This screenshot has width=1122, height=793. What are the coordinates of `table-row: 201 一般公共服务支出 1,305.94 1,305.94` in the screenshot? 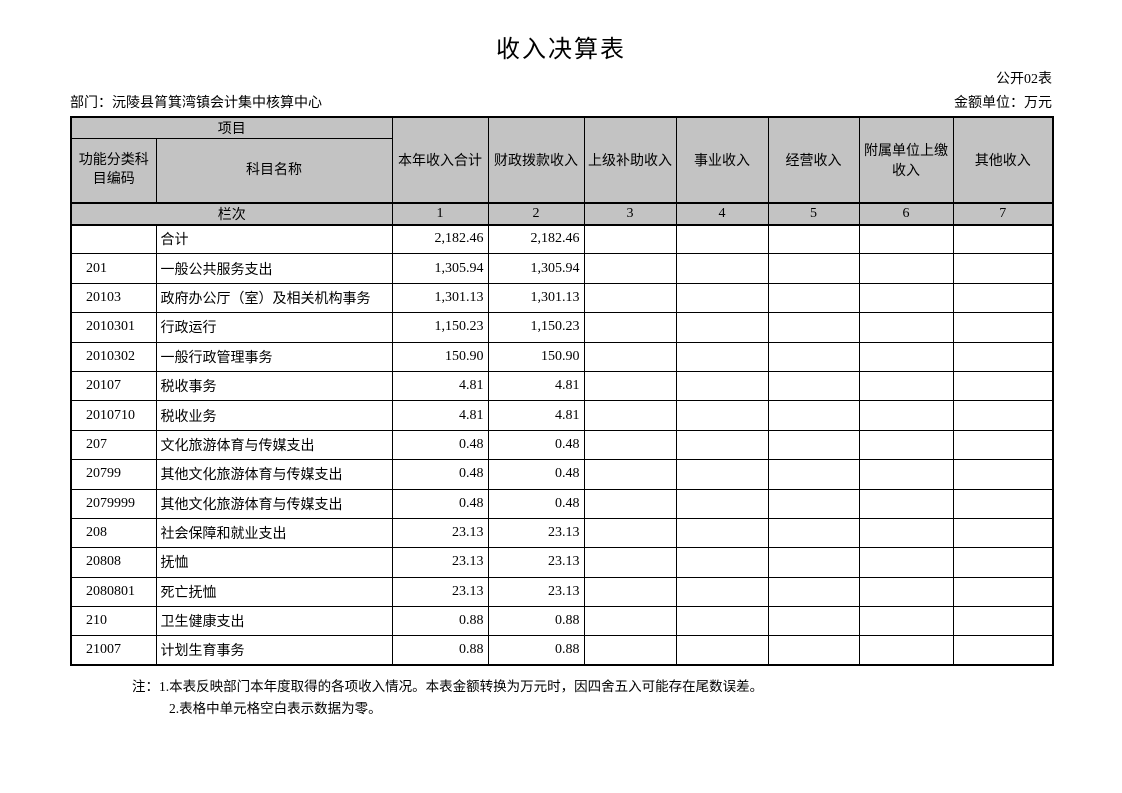 It's located at (562, 268).